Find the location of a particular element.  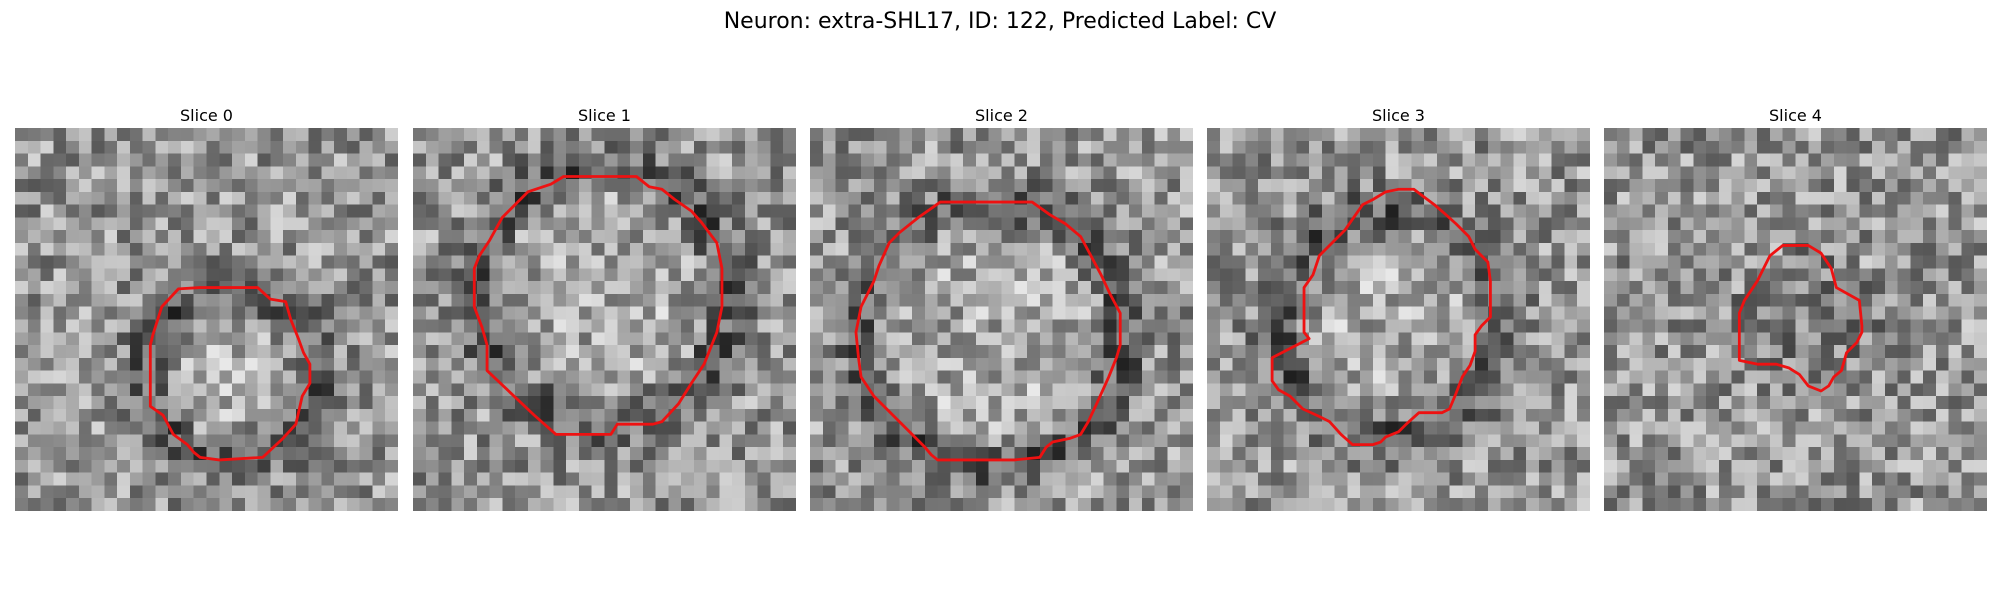

slice-panel-2: Slice 2 is located at coordinates (1001, 308).